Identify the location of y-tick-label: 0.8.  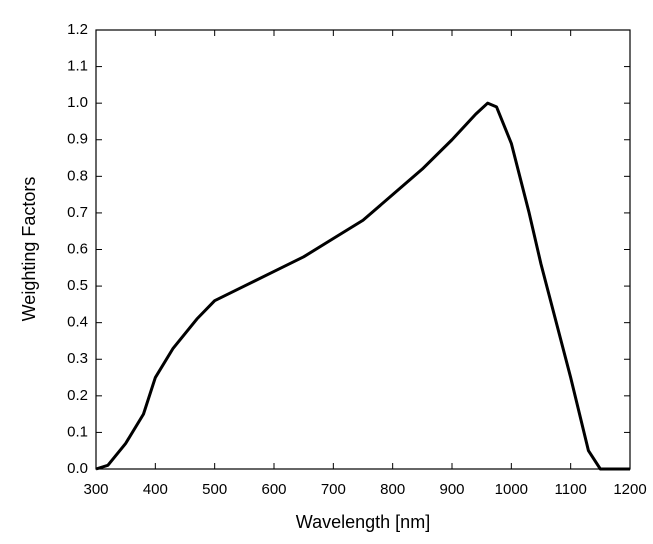
(77, 175).